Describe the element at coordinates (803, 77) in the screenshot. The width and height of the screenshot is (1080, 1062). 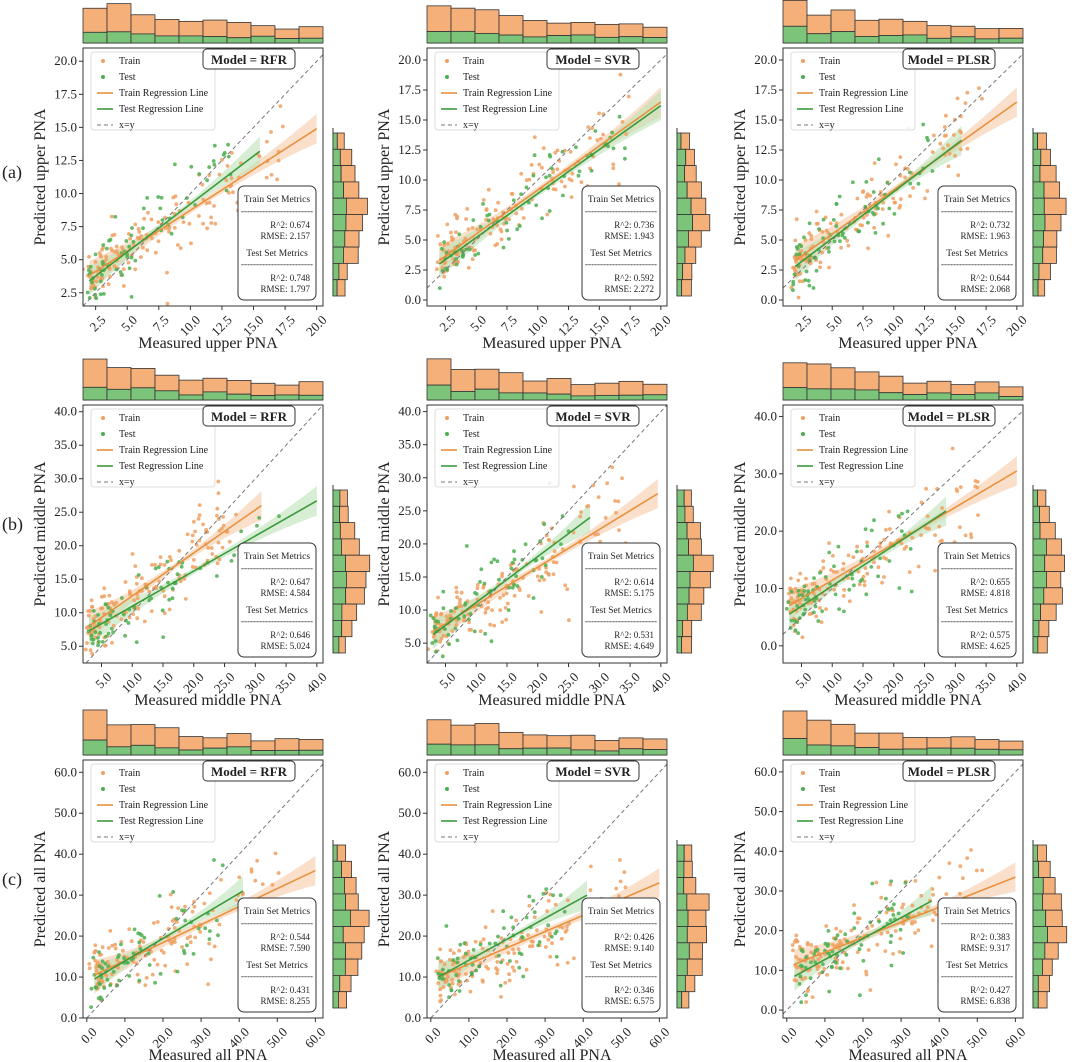
I see `legend-test-marker` at that location.